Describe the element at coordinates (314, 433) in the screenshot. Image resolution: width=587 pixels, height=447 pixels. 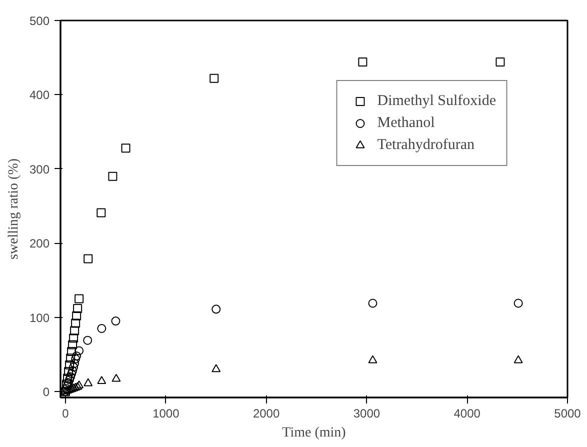
I see `x-axis-title: Time (min)` at that location.